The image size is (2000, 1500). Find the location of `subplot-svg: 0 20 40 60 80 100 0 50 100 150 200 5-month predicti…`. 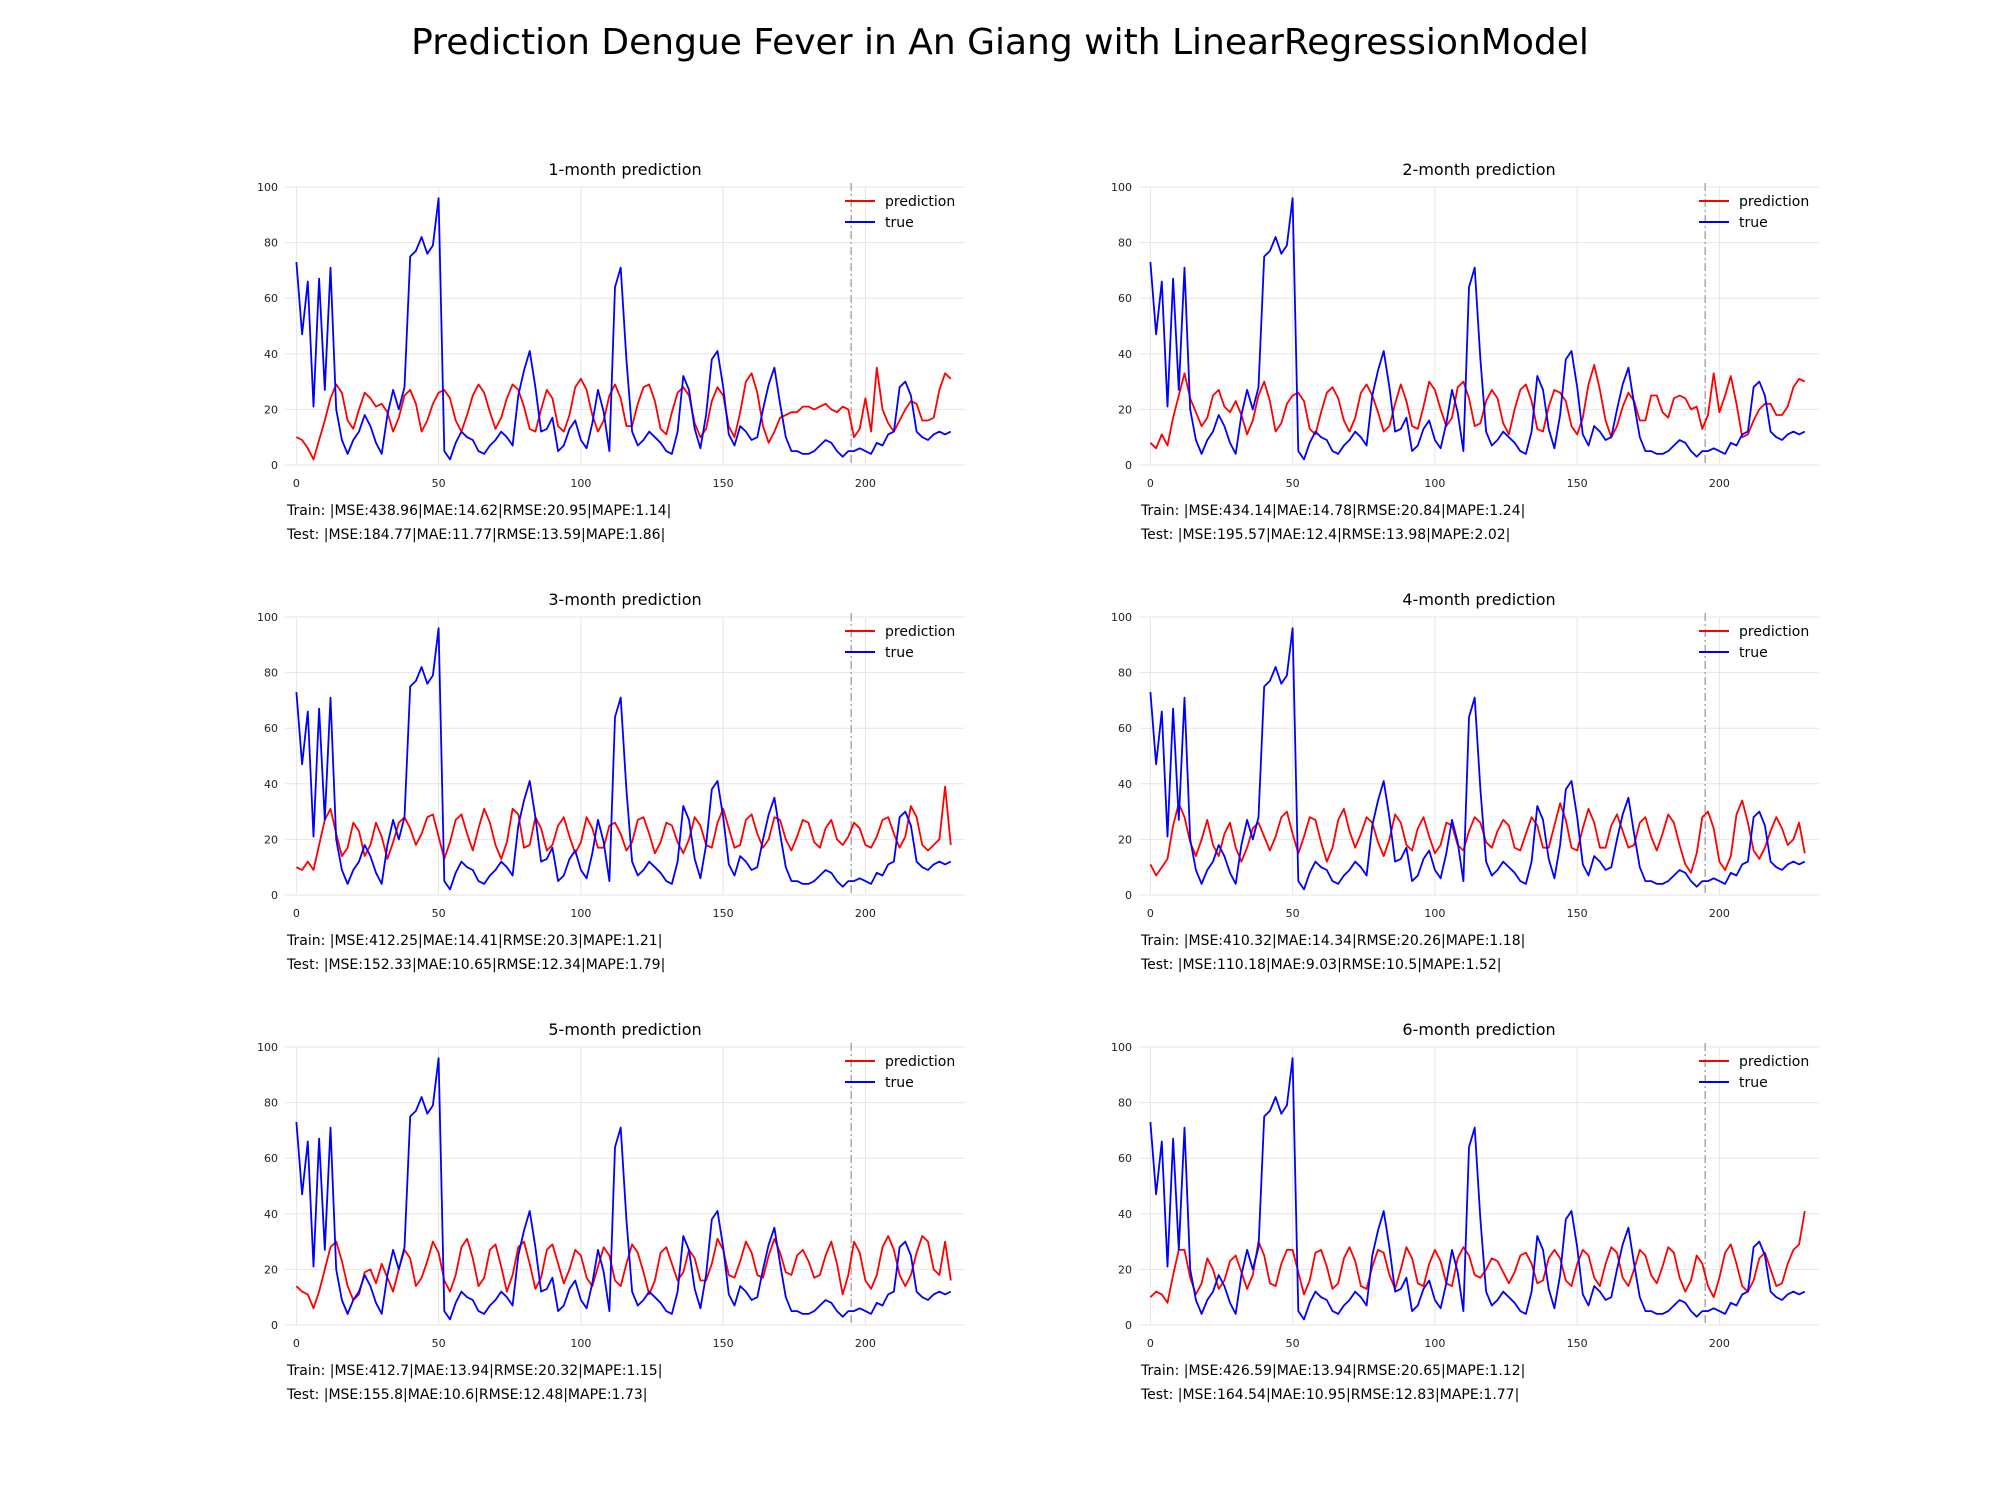

subplot-svg: 0 20 40 60 80 100 0 50 100 150 200 5-month predicti… is located at coordinates (611, 1185).